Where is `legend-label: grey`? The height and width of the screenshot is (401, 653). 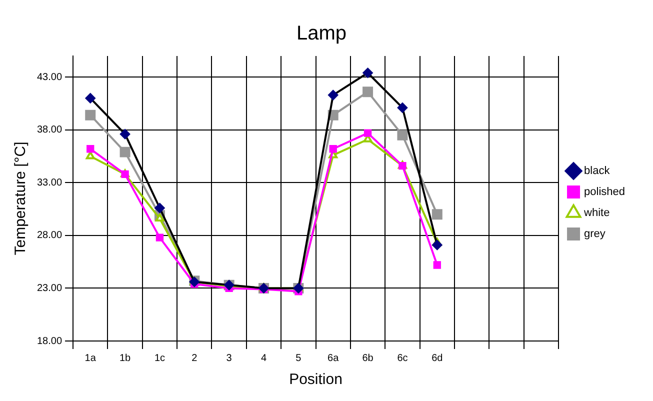
legend-label: grey is located at coordinates (595, 234).